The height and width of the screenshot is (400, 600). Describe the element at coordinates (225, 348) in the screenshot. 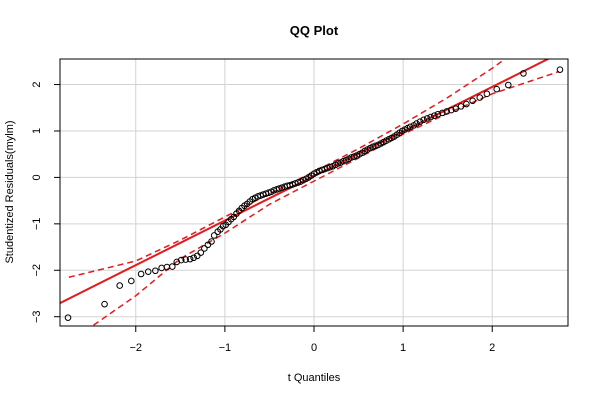

I see `x-tick-label: −1` at that location.